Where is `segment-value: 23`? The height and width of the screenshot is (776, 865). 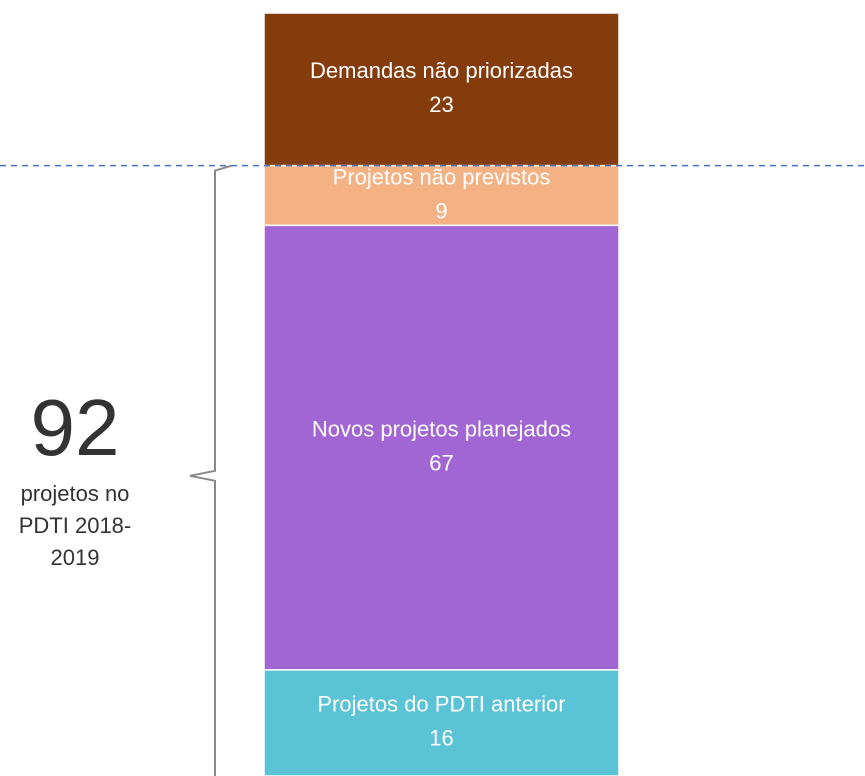 segment-value: 23 is located at coordinates (441, 104).